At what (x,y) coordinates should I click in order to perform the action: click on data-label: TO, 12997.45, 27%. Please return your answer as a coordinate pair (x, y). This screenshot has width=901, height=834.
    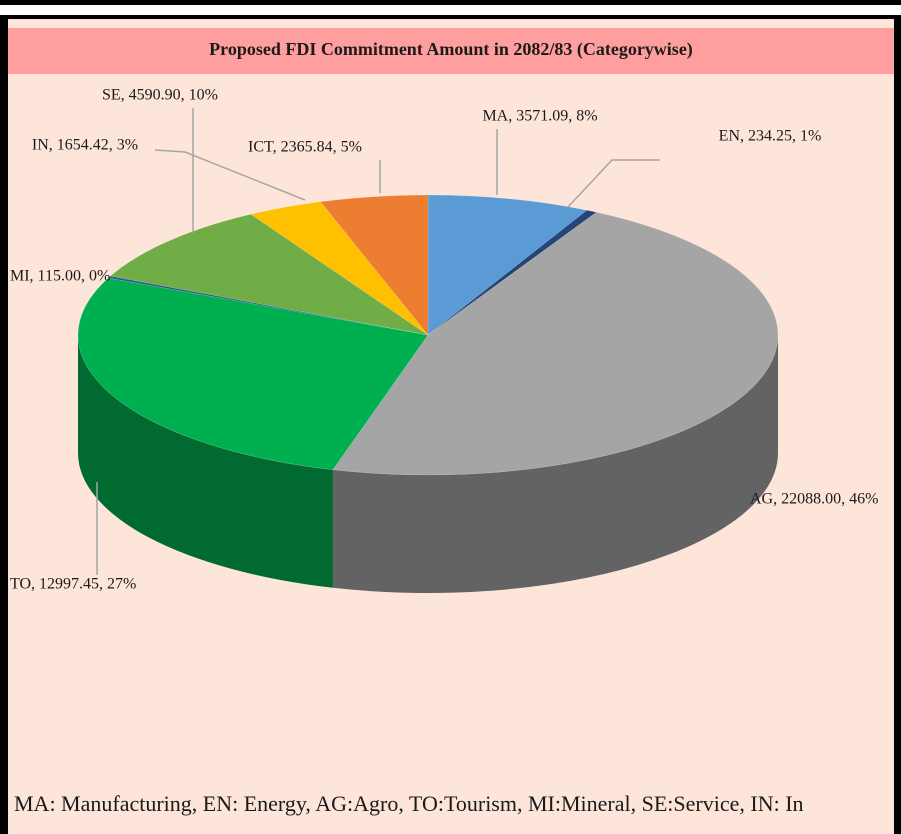
    Looking at the image, I should click on (73, 584).